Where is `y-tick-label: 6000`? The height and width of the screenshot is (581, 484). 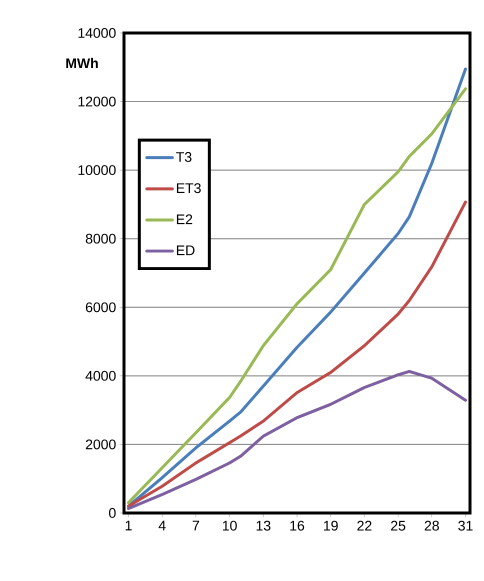 y-tick-label: 6000 is located at coordinates (101, 307).